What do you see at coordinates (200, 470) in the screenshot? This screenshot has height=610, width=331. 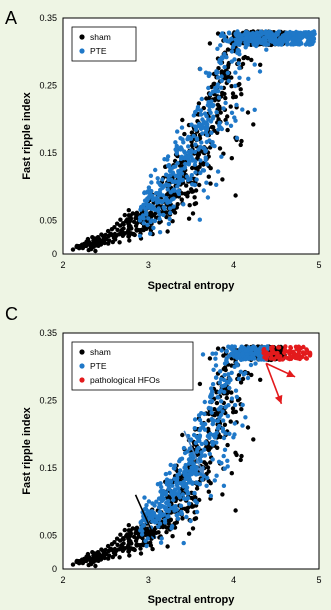 I see `annotation-arrow-head` at bounding box center [200, 470].